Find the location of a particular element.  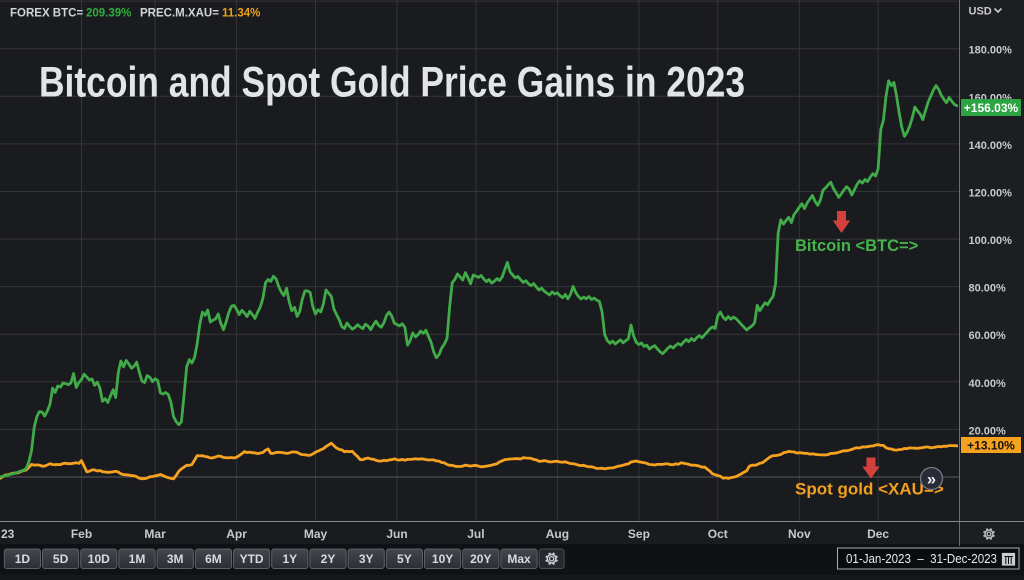

svg-text: 209.39% is located at coordinates (108, 14).